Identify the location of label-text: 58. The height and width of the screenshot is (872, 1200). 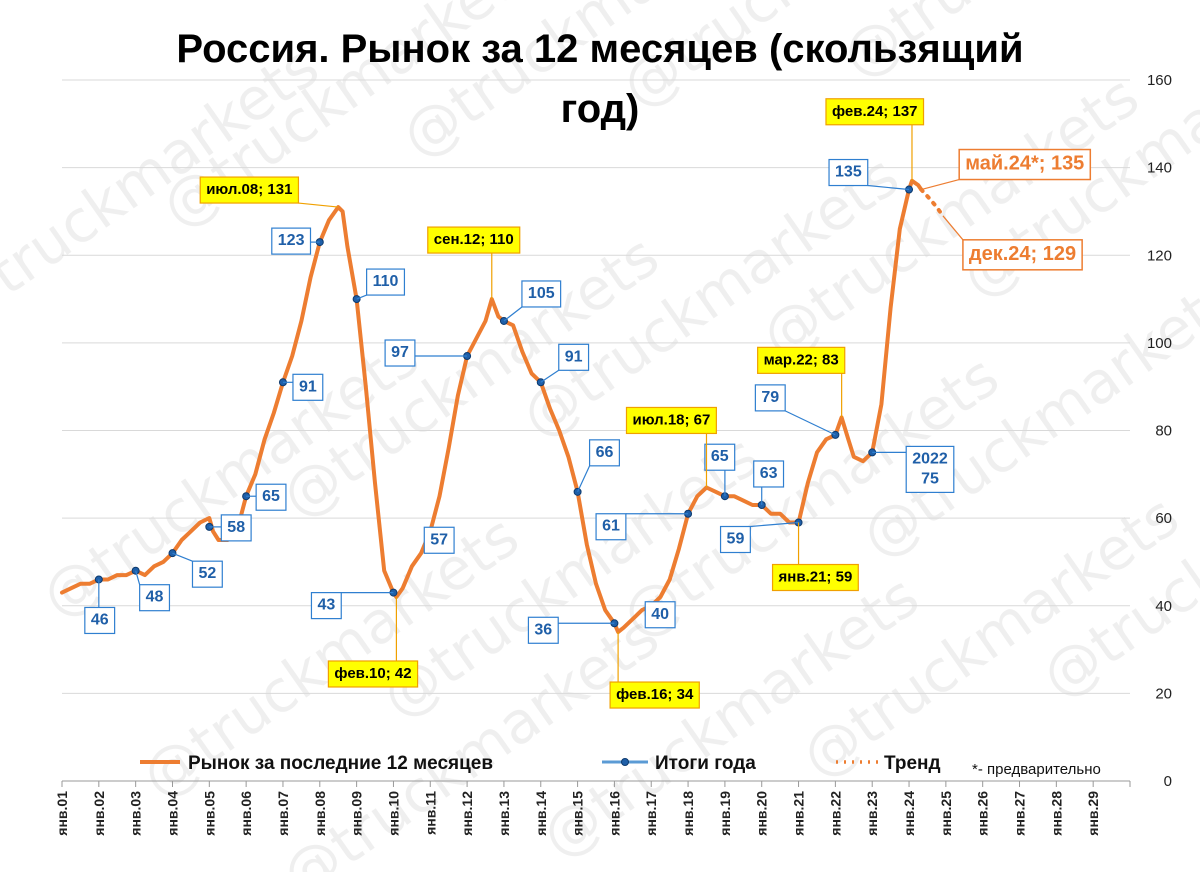
(236, 527).